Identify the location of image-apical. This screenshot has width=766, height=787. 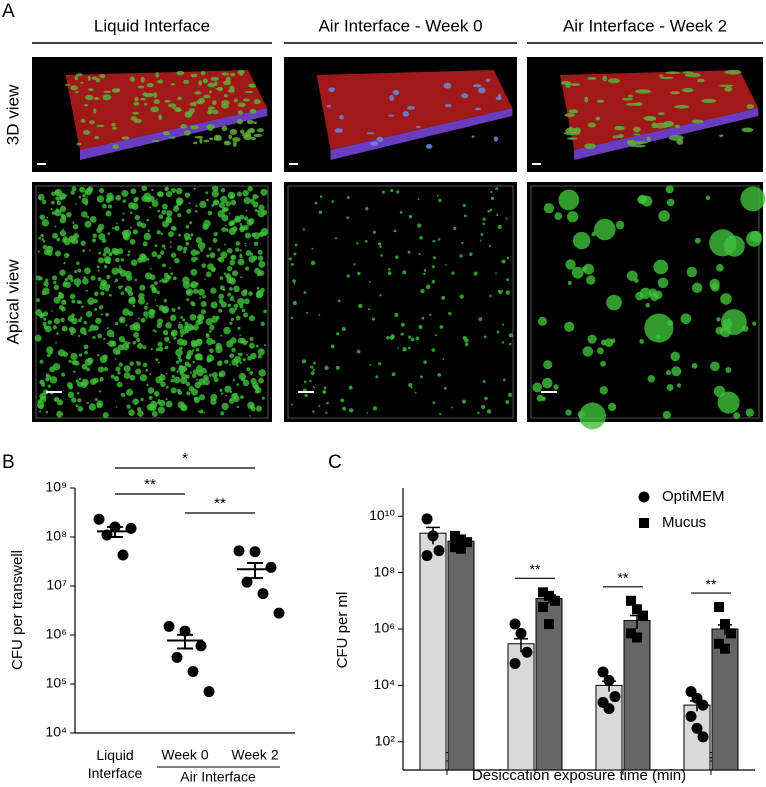
(400, 302).